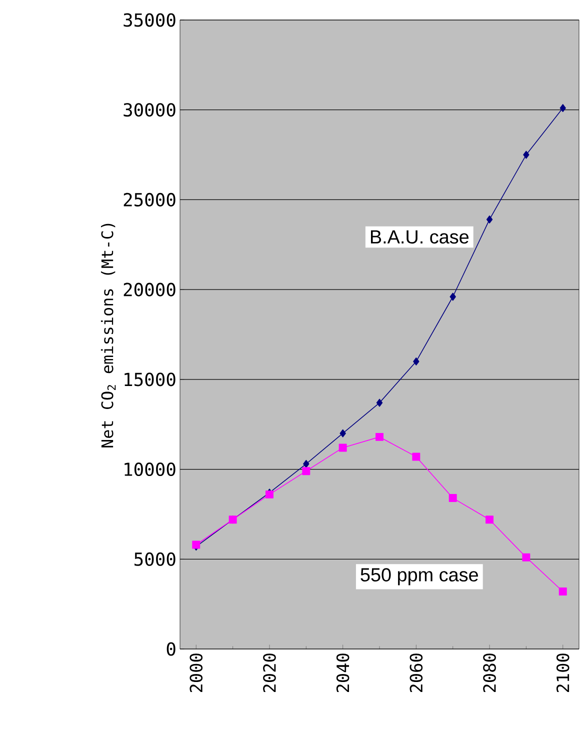 The width and height of the screenshot is (581, 750). Describe the element at coordinates (108, 336) in the screenshot. I see `y-axis-title: Net CO$_{2}$ emissions (Mt-C)` at that location.